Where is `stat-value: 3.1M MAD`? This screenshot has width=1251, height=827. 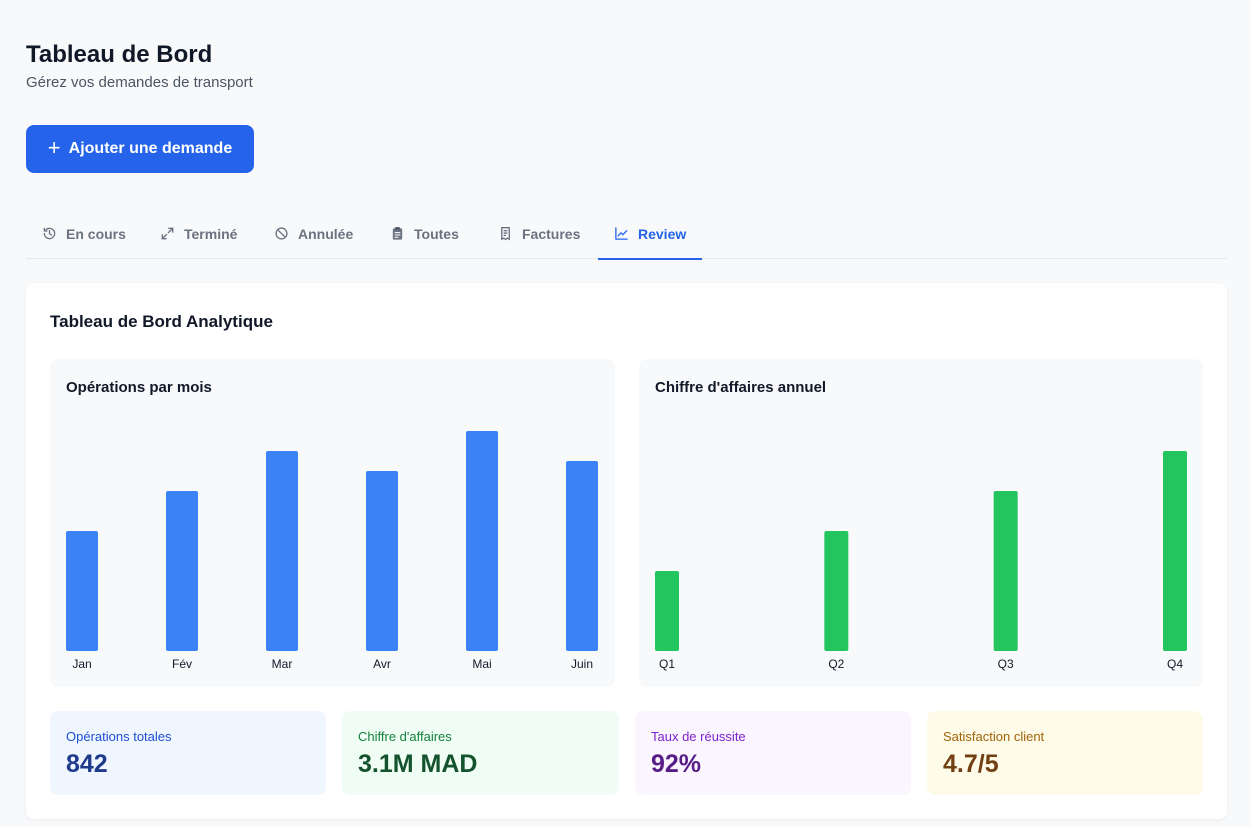
stat-value: 3.1M MAD is located at coordinates (418, 764).